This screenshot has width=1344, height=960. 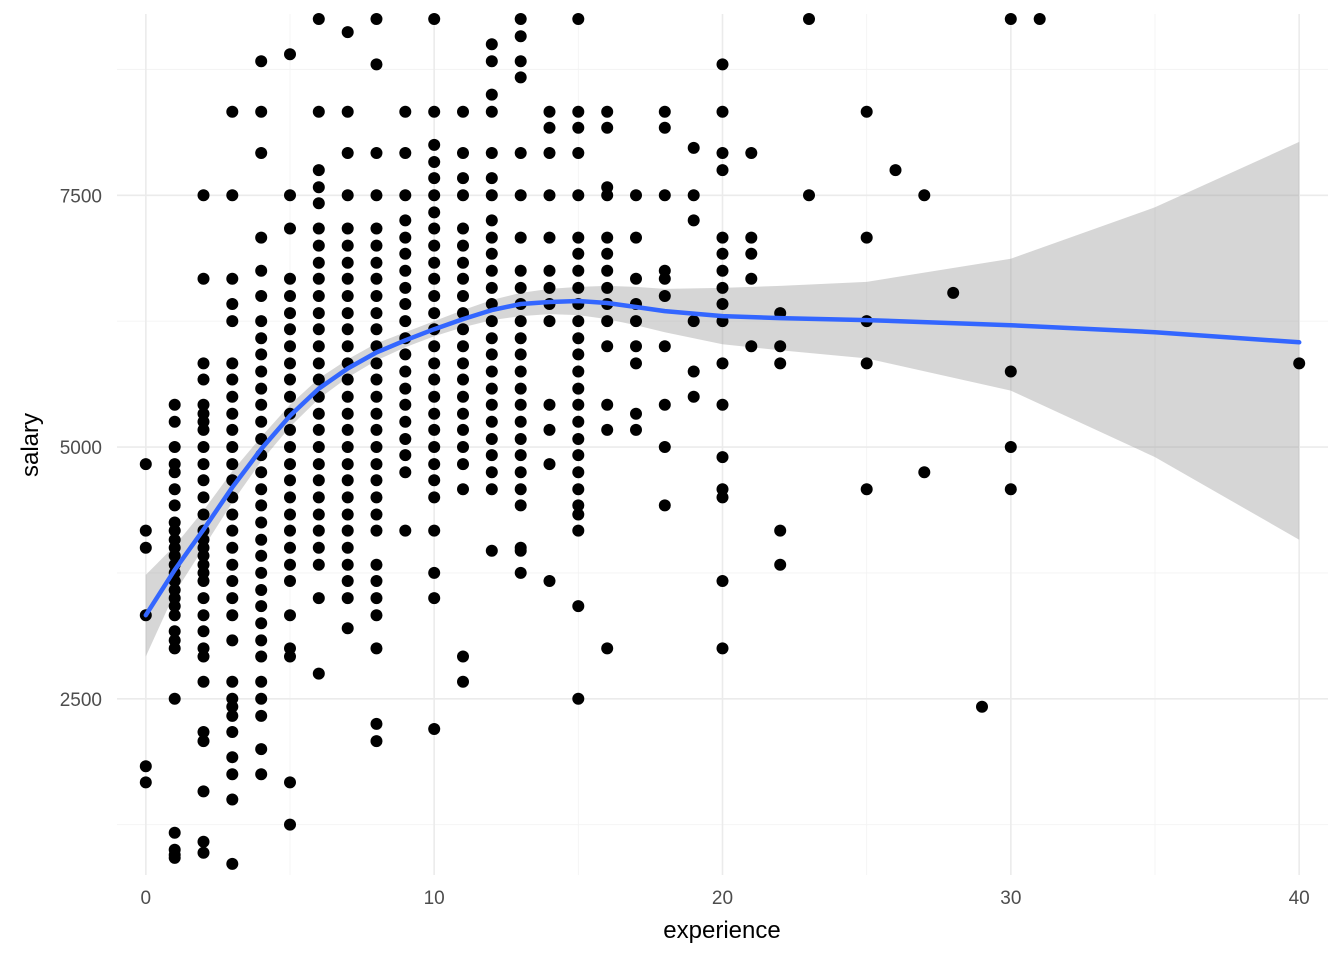 What do you see at coordinates (725, 898) in the screenshot?
I see `x-axis-ticks: 0 10 20 30 40` at bounding box center [725, 898].